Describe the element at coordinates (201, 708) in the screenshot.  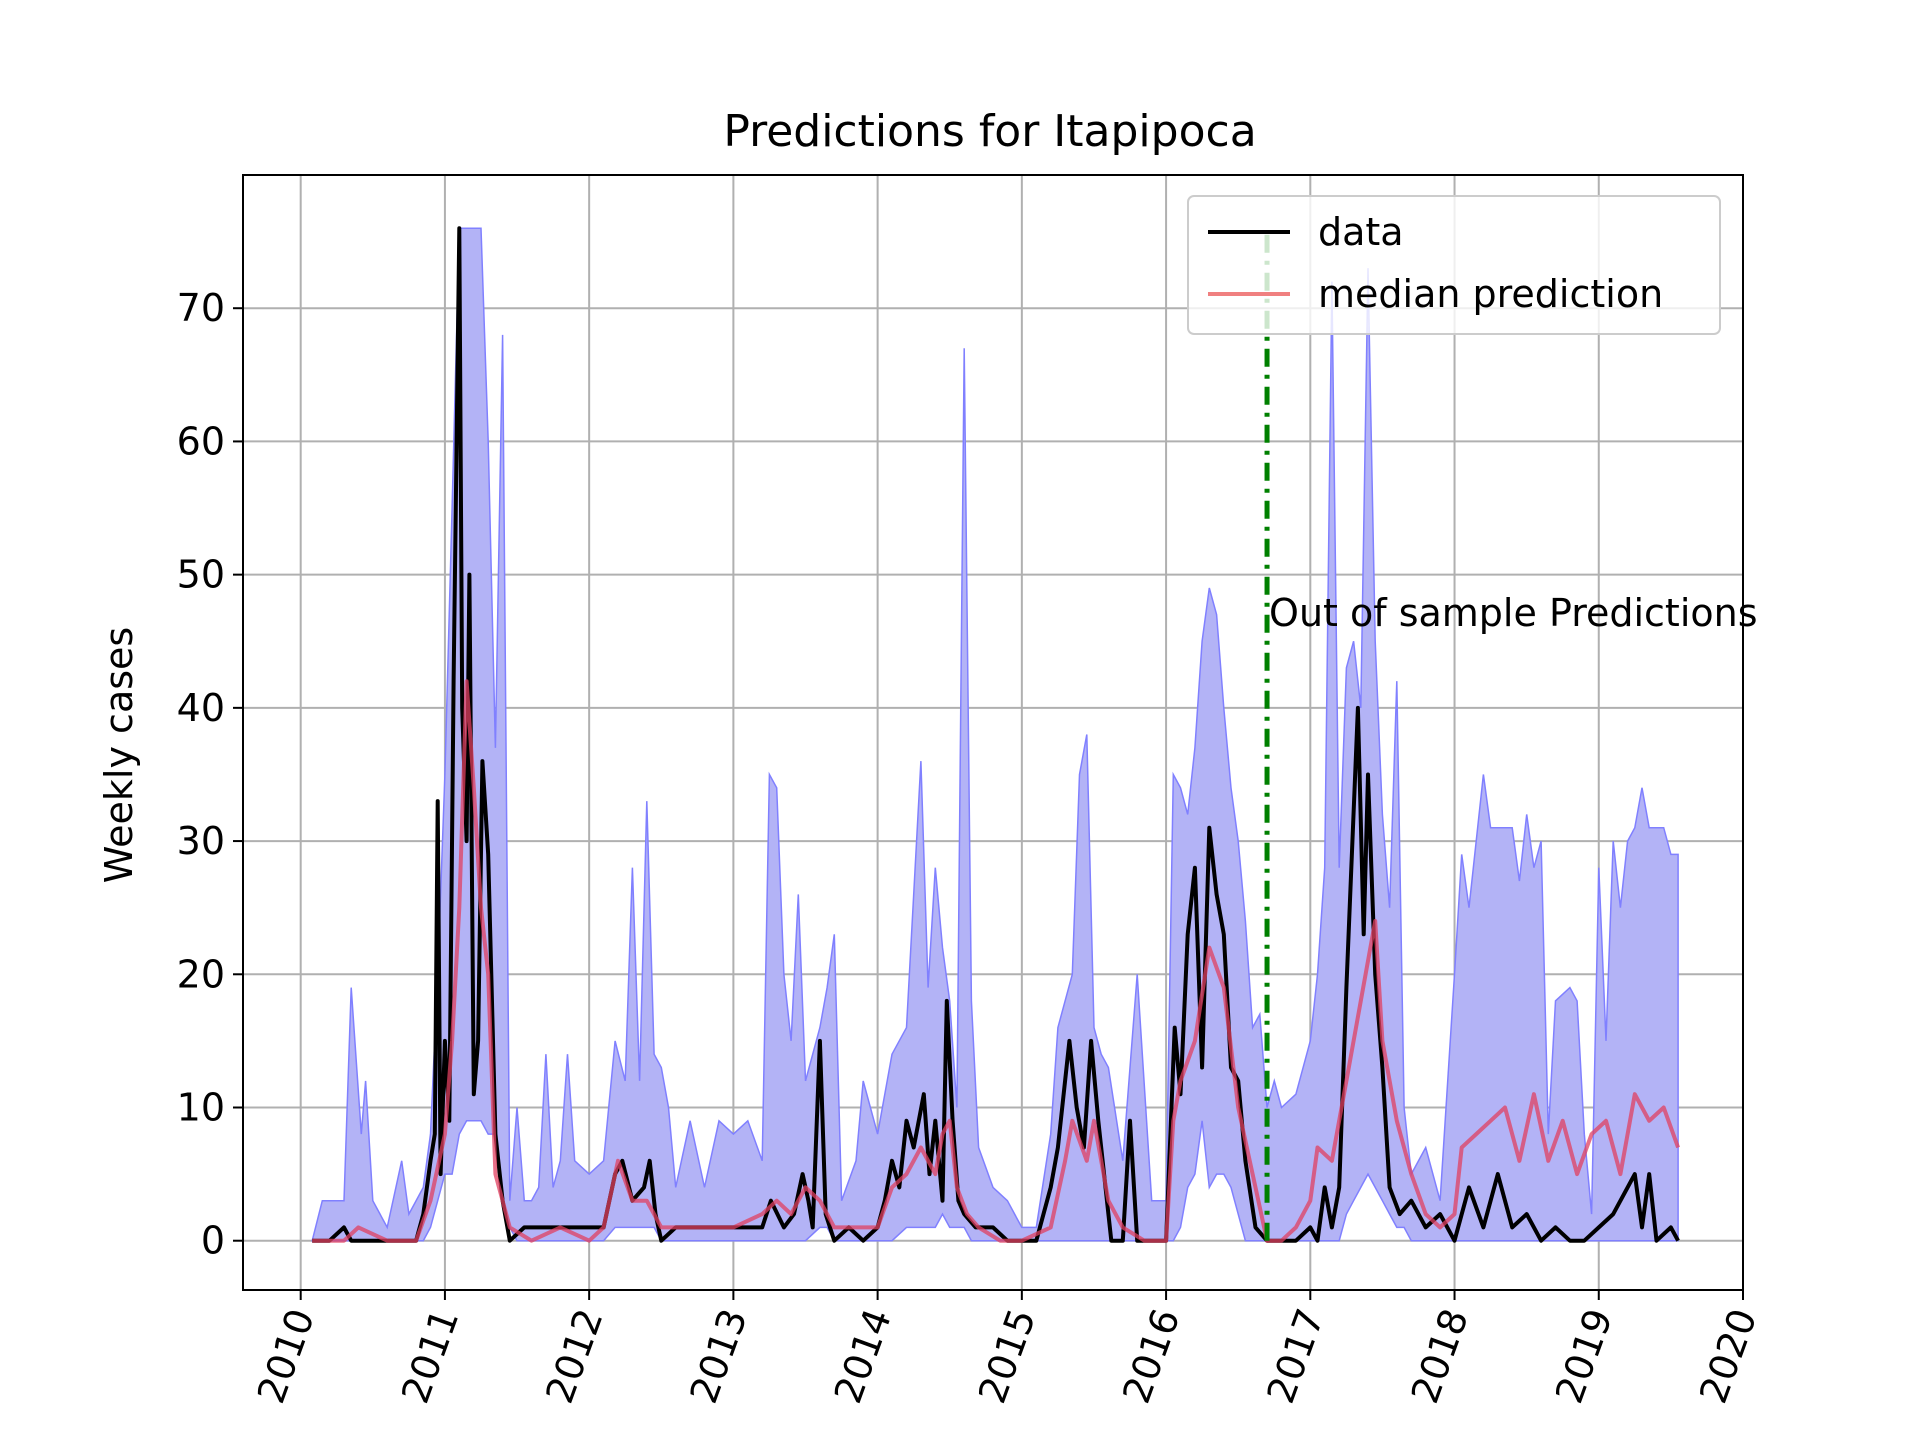
I see `y-tick-label: 40` at that location.